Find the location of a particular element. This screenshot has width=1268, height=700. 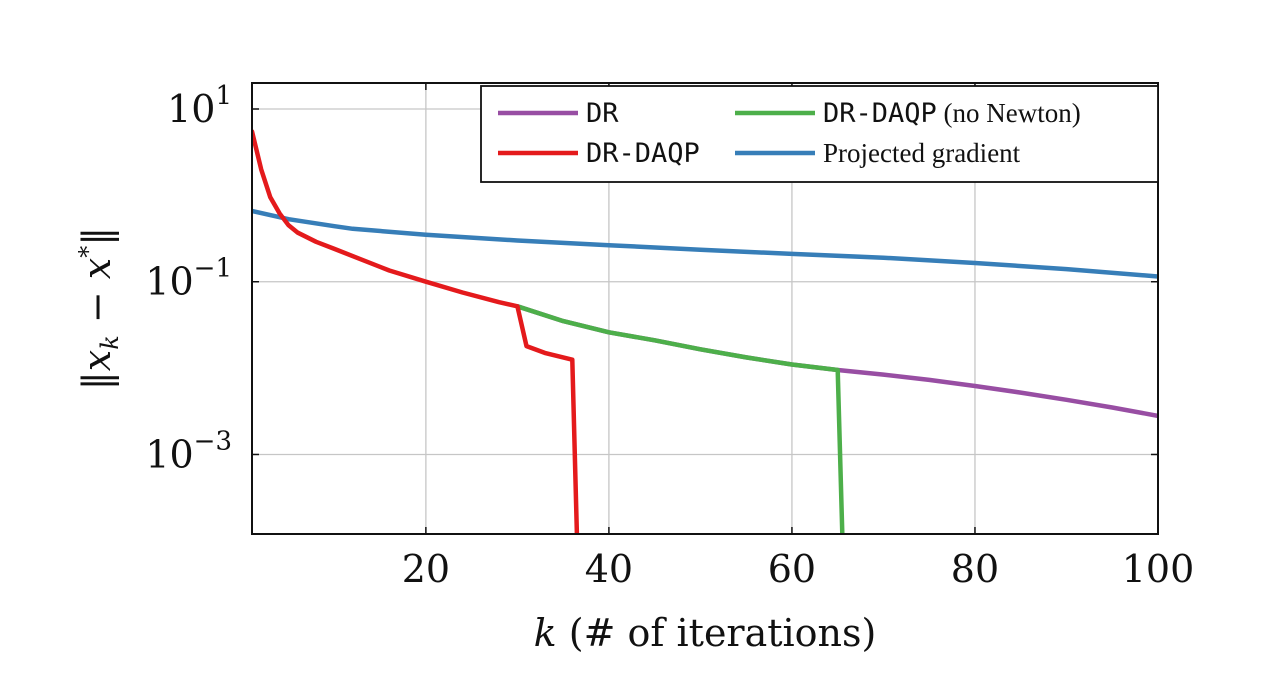

x-axis-label-var: k is located at coordinates (545, 633).